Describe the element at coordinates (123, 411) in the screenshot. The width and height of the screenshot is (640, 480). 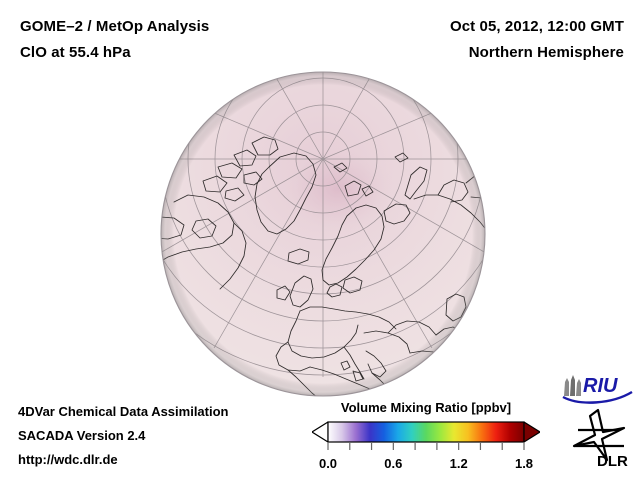
I see `credit-method: 4DVar Chemical Data Assimilation` at that location.